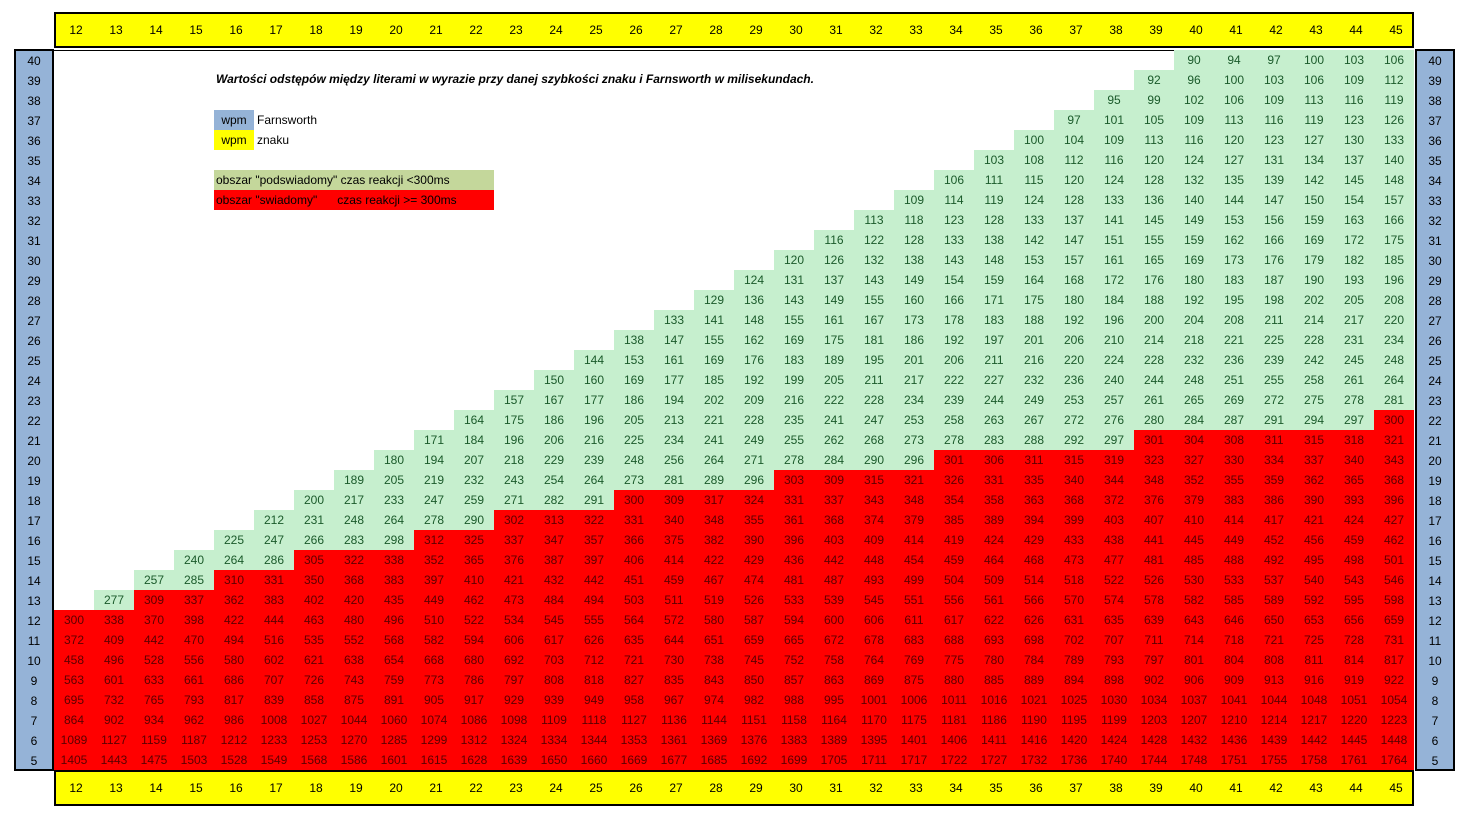  Describe the element at coordinates (834, 740) in the screenshot. I see `table-cell: 1389` at that location.